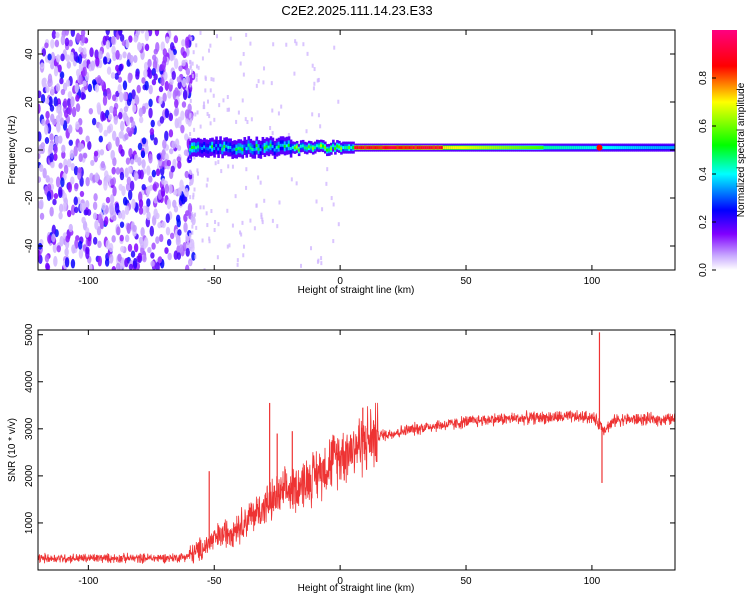 Image resolution: width=750 pixels, height=600 pixels. I want to click on snr-x-tick-label: -50, so click(214, 581).